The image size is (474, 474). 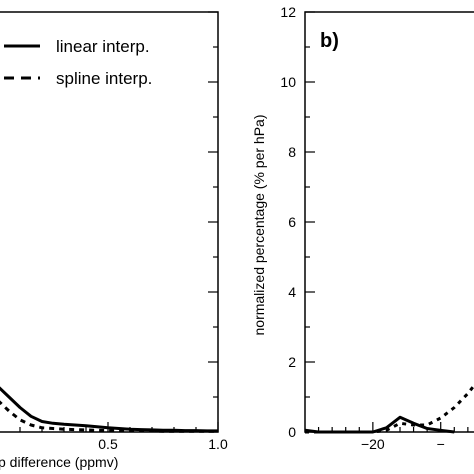 What do you see at coordinates (78, 62) in the screenshot?
I see `legend: linear interp. spline interp.` at bounding box center [78, 62].